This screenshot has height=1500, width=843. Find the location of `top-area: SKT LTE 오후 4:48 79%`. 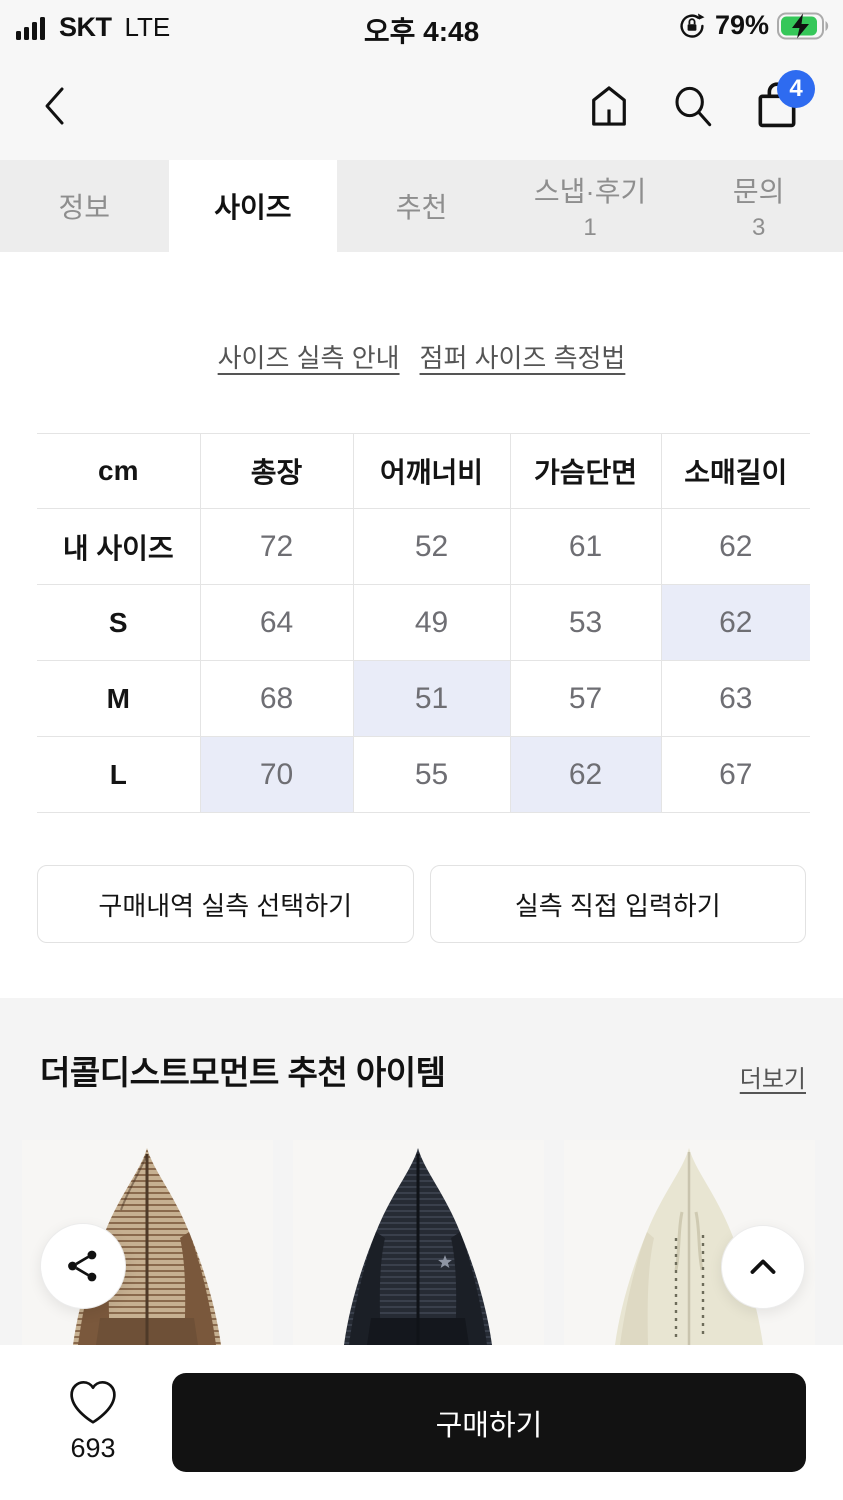

top-area: SKT LTE 오후 4:48 79% is located at coordinates (421, 80).